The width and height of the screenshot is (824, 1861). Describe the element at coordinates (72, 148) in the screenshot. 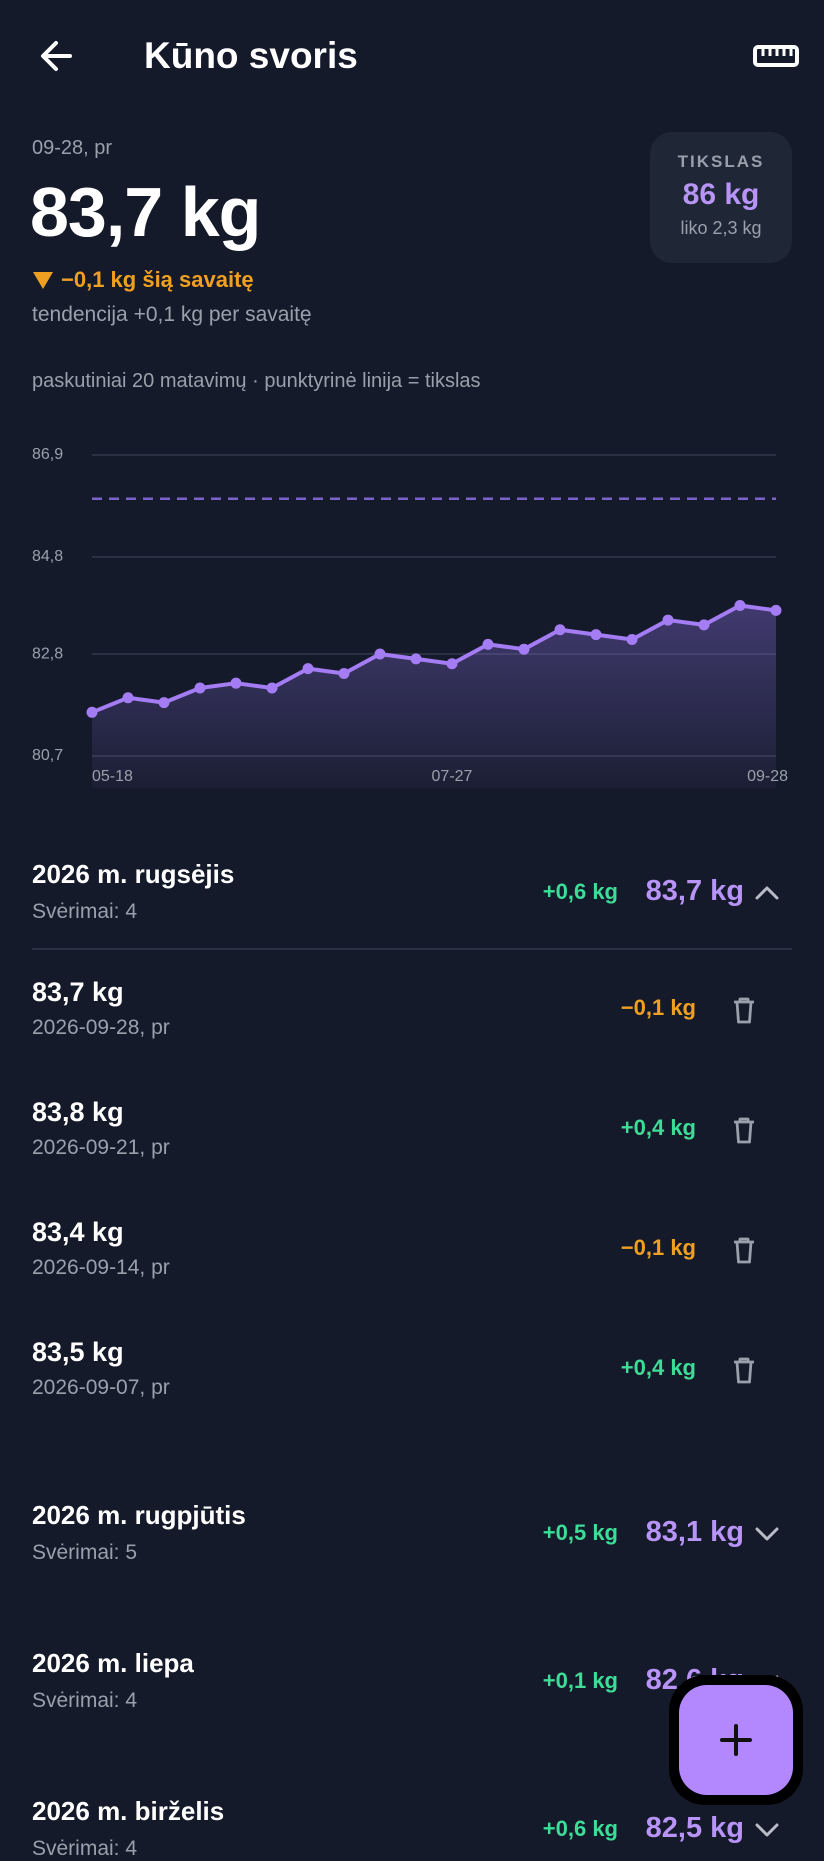

I see `current-date: 09-28, pr` at that location.